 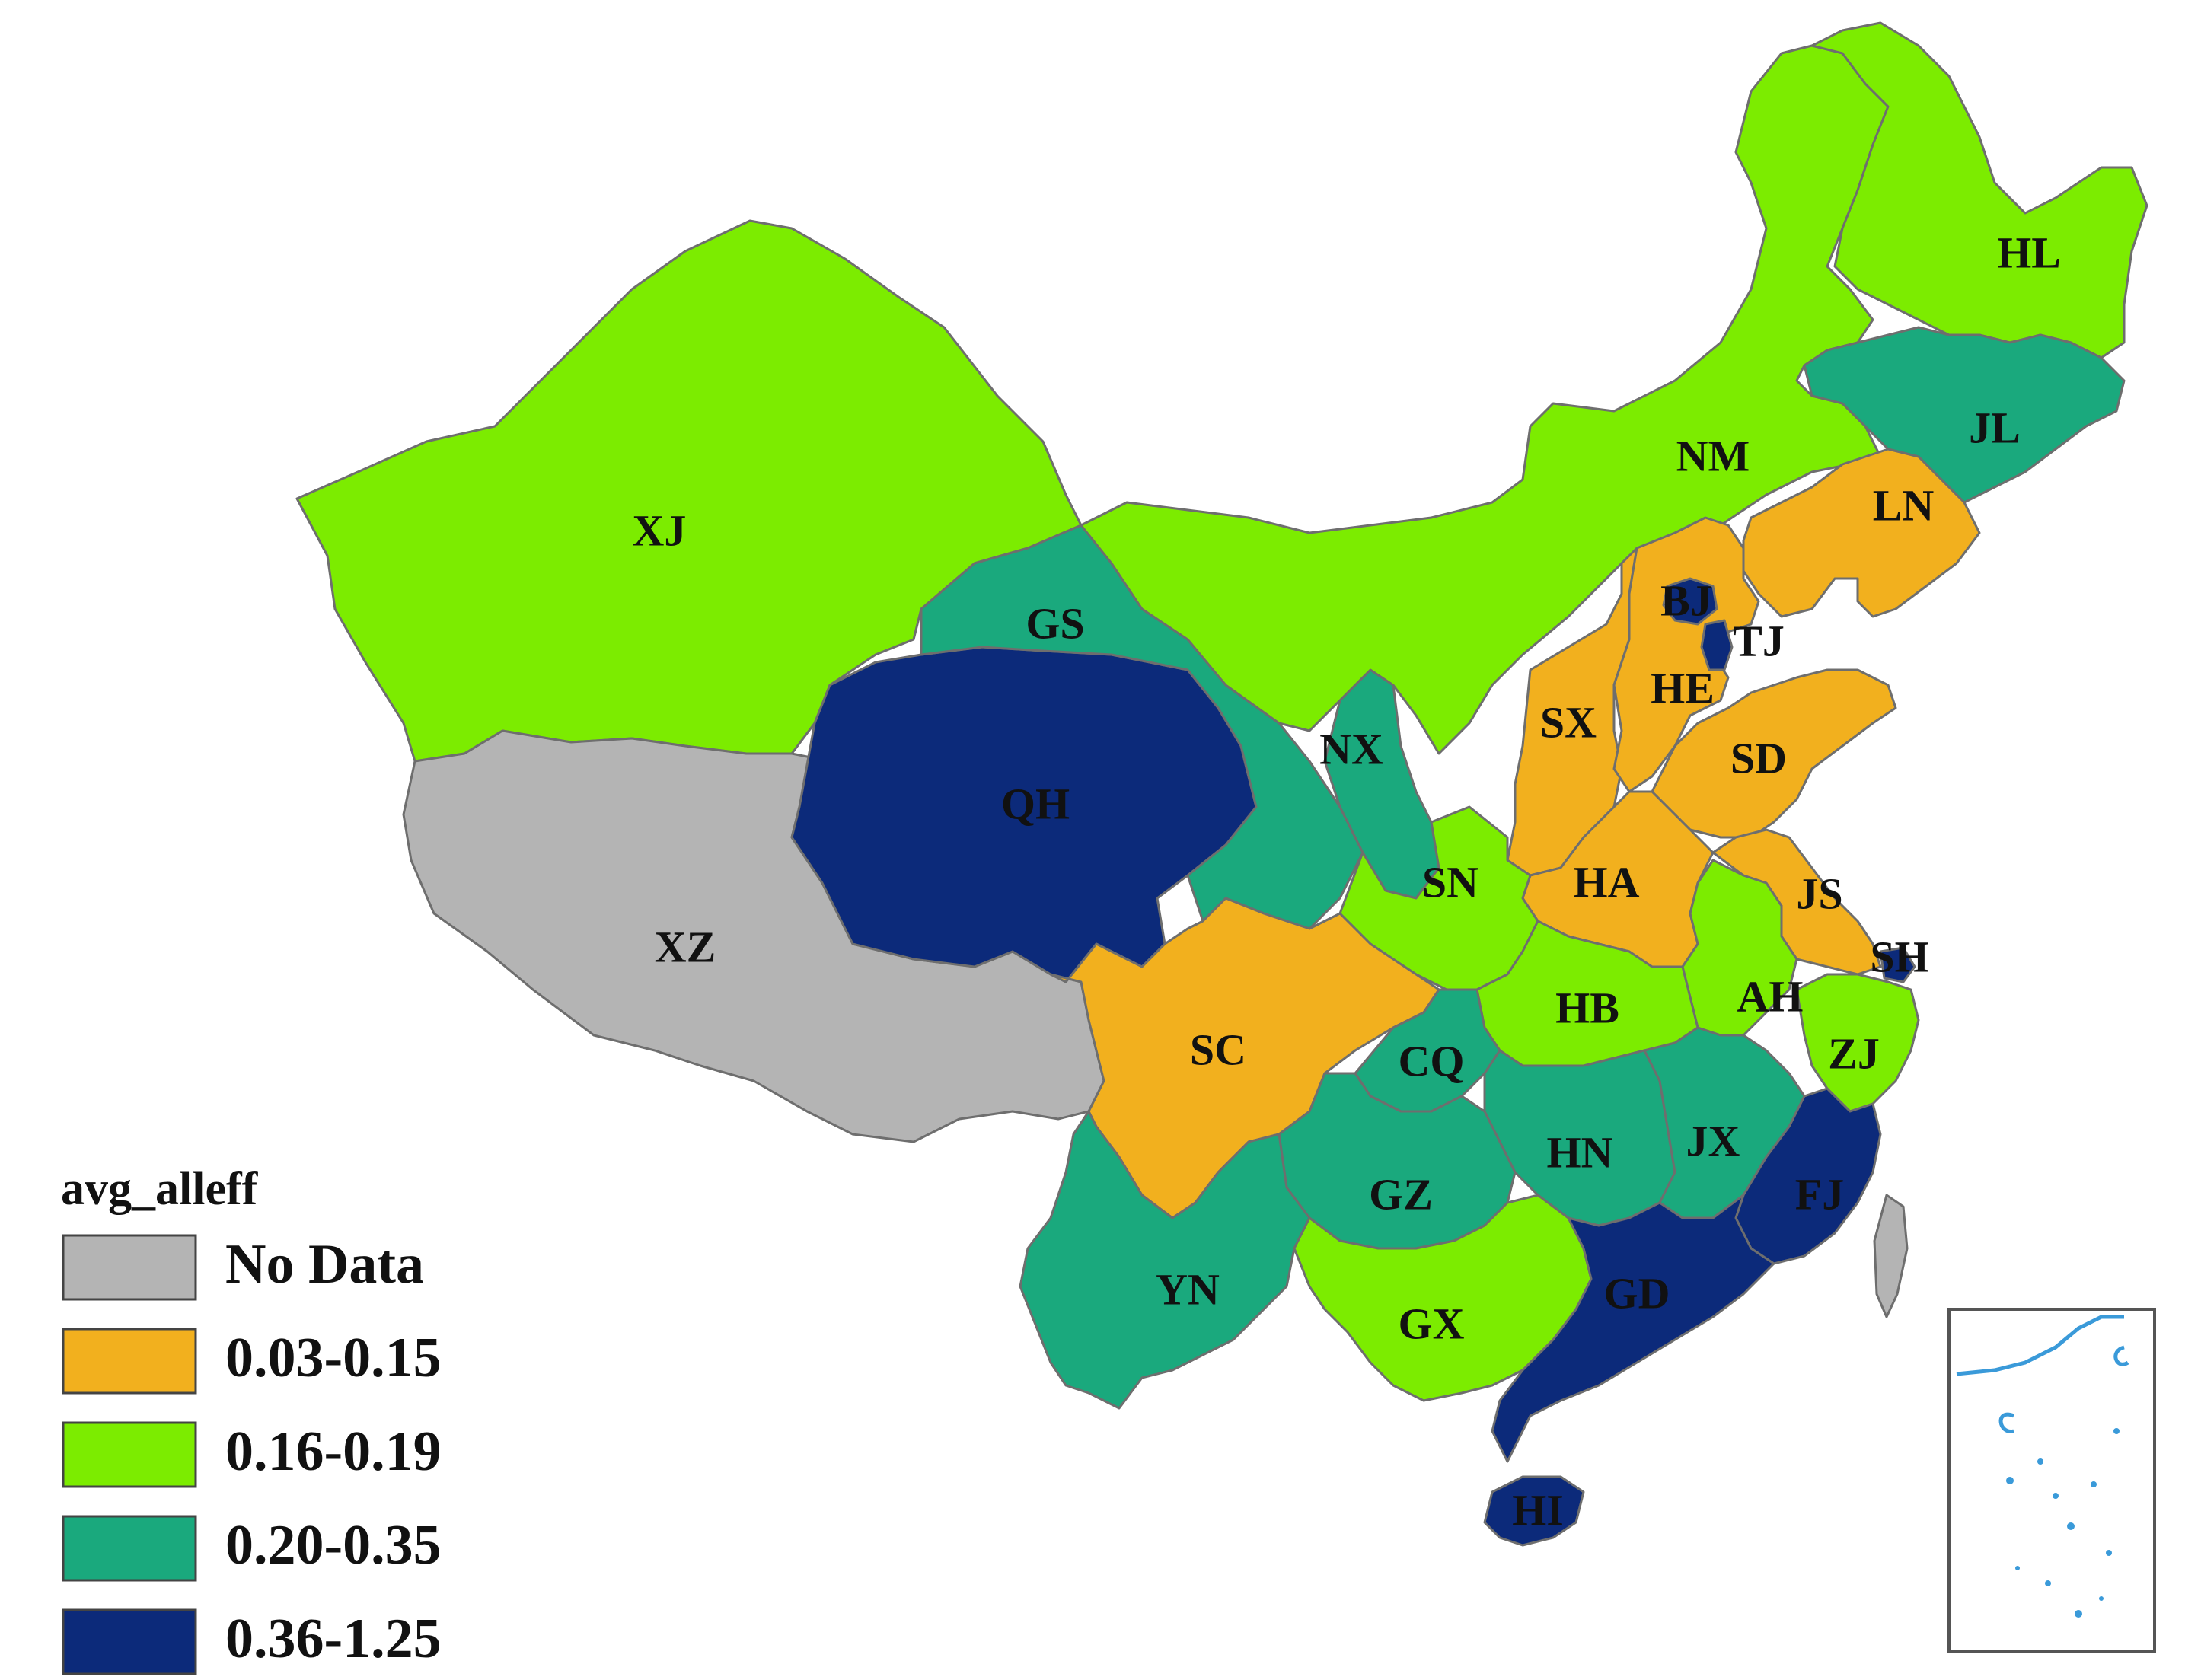 What do you see at coordinates (333, 1358) in the screenshot?
I see `legend-label: 0.03-0.15` at bounding box center [333, 1358].